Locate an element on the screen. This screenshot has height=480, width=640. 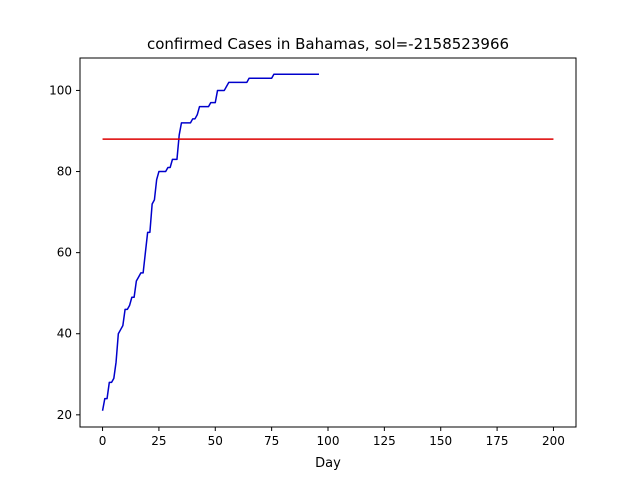
x-tick-label: 25 is located at coordinates (158, 441).